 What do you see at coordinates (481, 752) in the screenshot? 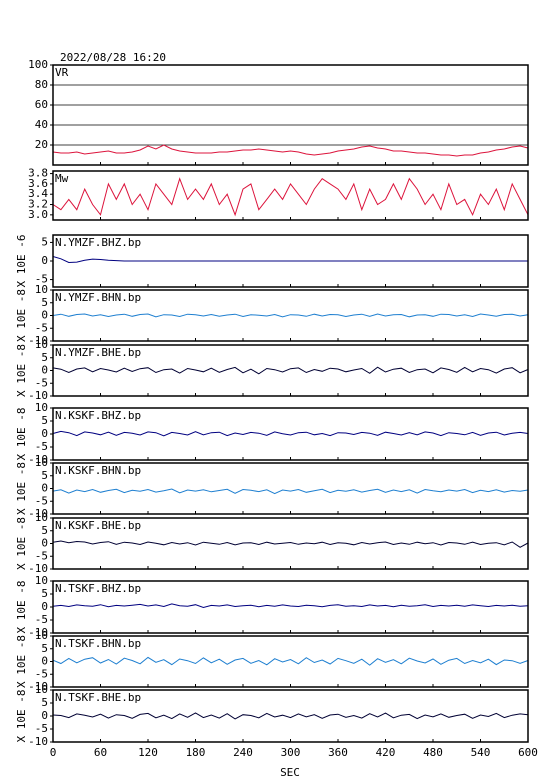
I see `x-tick-label: 540` at bounding box center [481, 752].